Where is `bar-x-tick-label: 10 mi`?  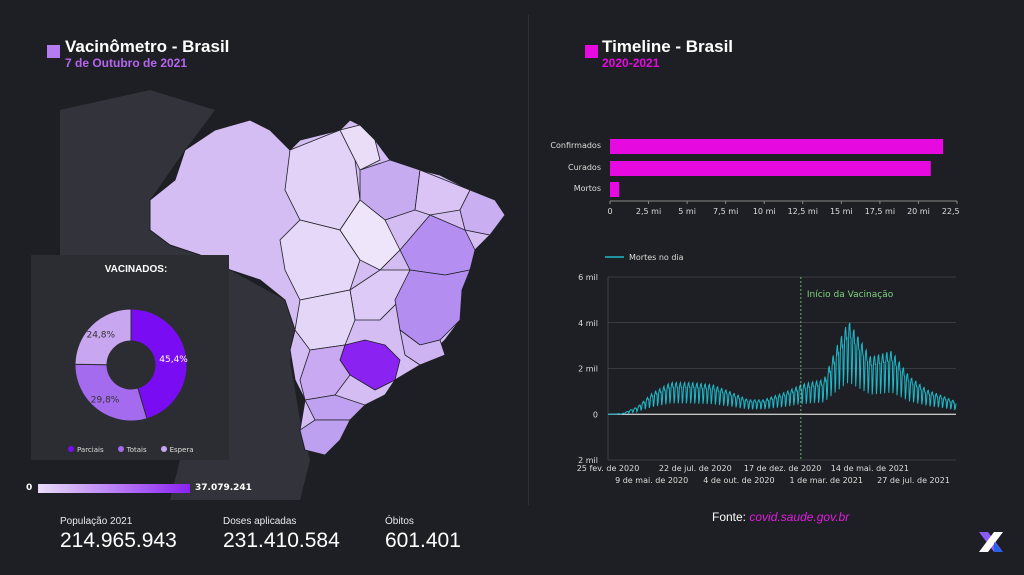 bar-x-tick-label: 10 mi is located at coordinates (764, 211).